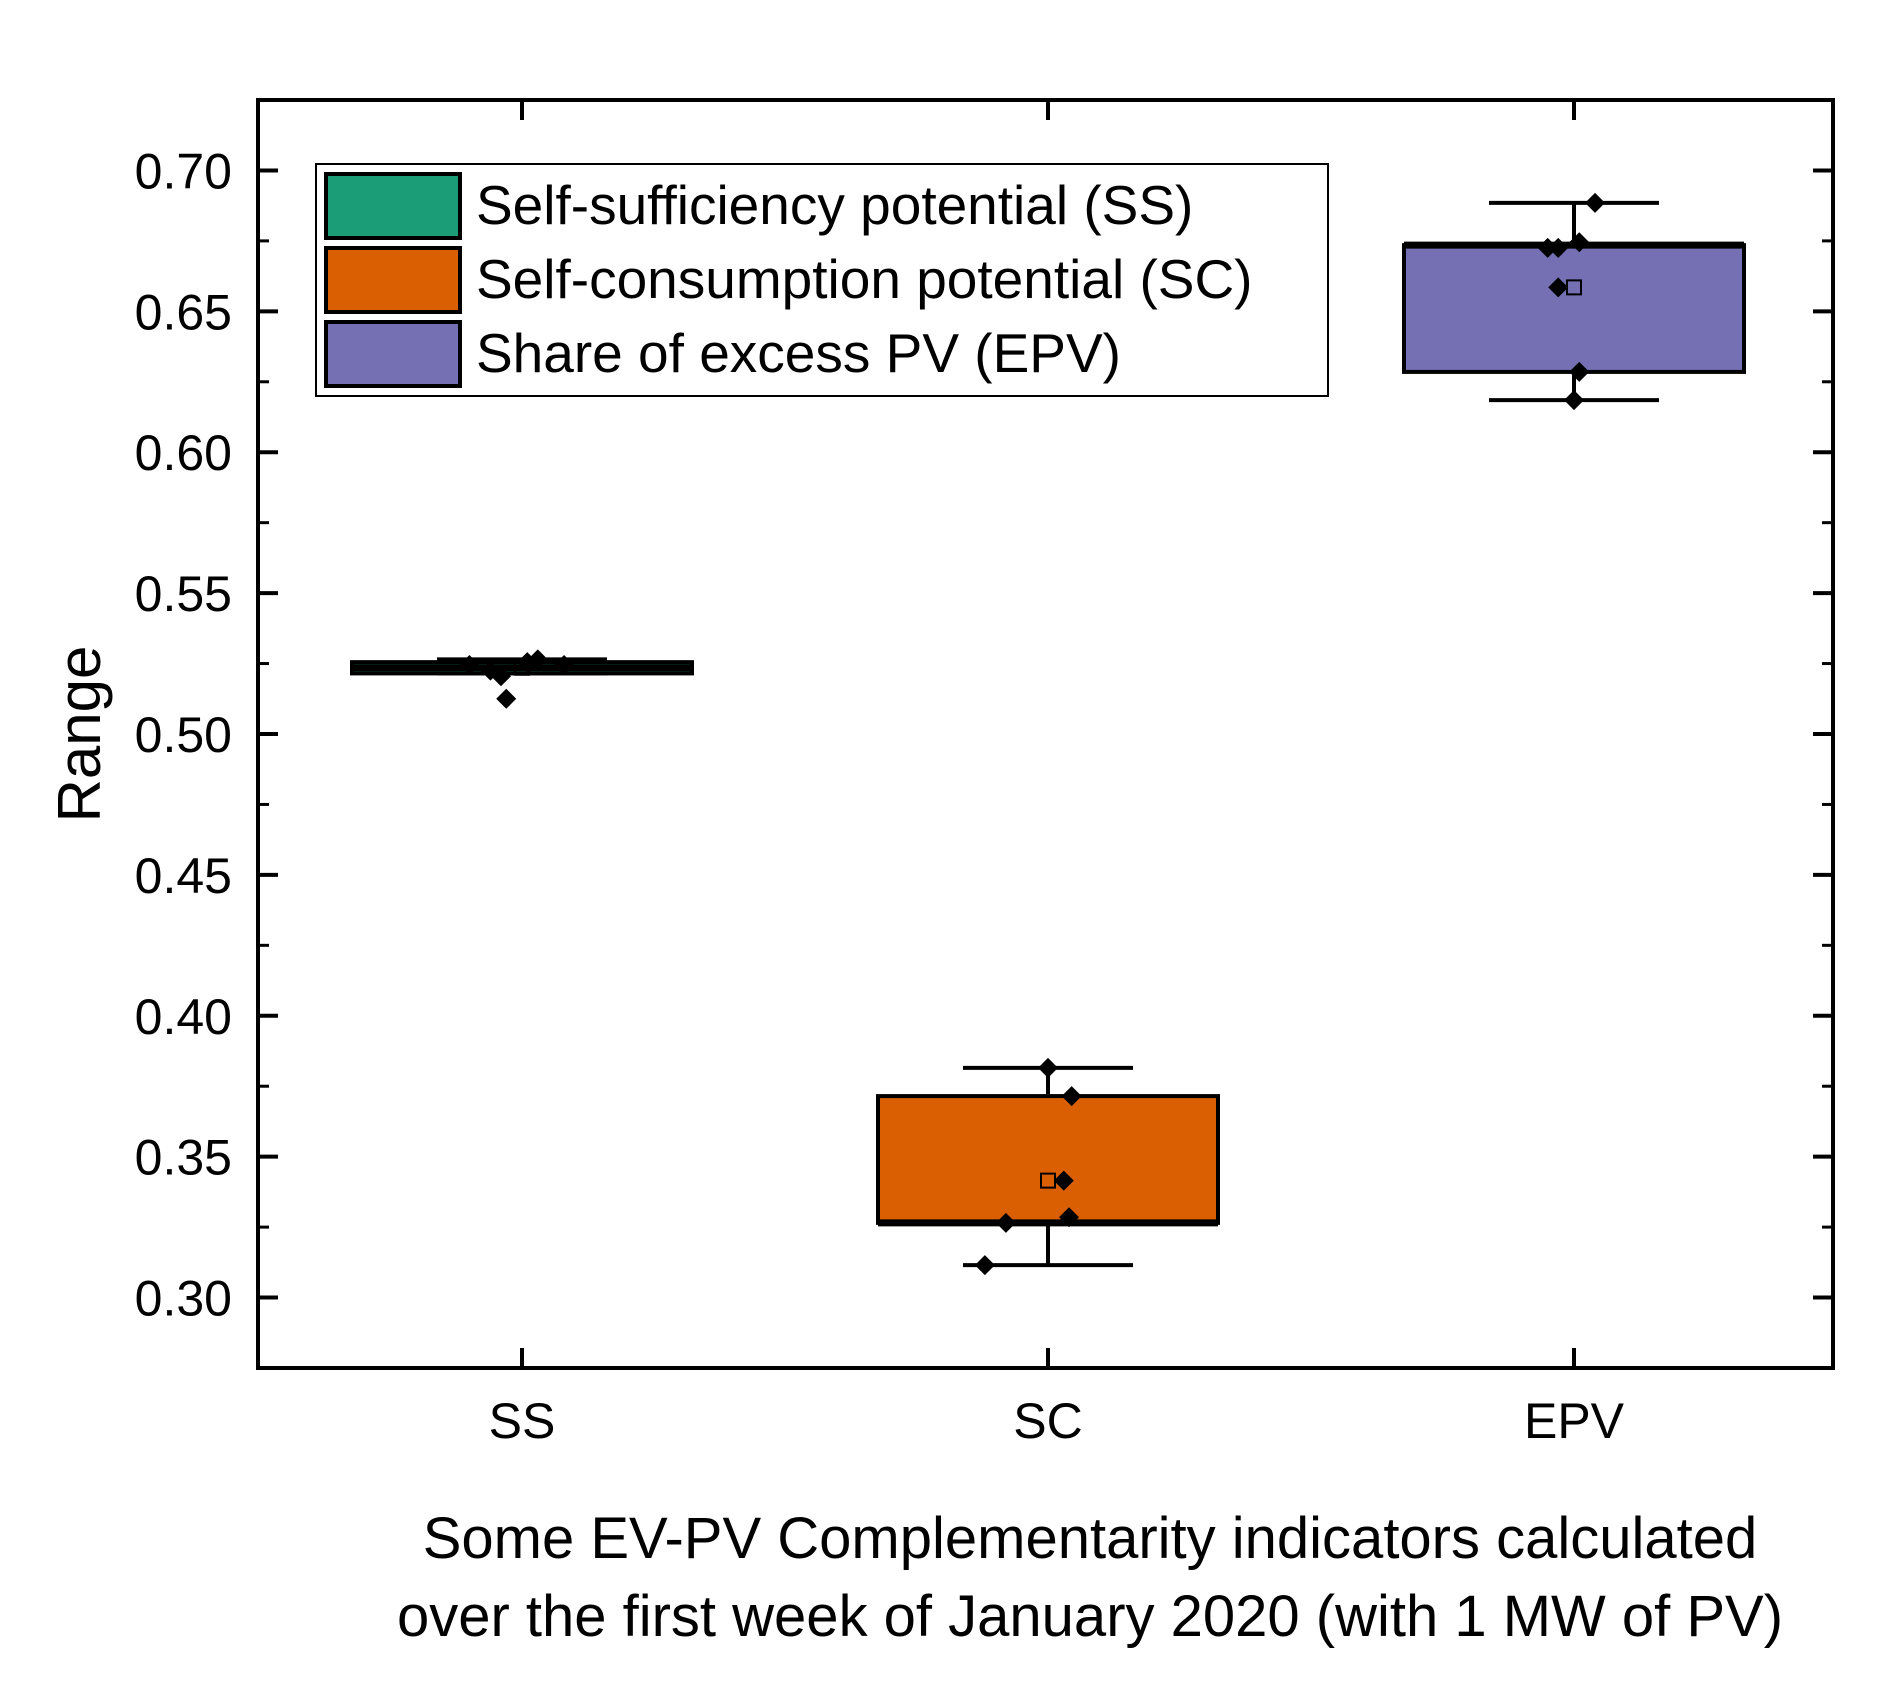 This screenshot has height=1684, width=1896. Describe the element at coordinates (1047, 1421) in the screenshot. I see `x-tick-label: SC` at that location.